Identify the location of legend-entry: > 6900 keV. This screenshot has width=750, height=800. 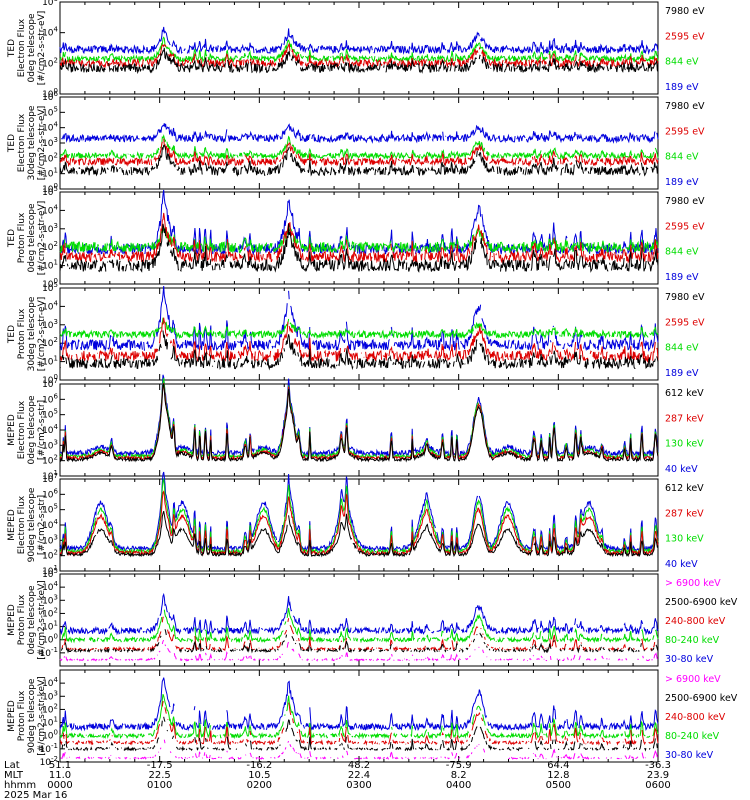
(693, 583).